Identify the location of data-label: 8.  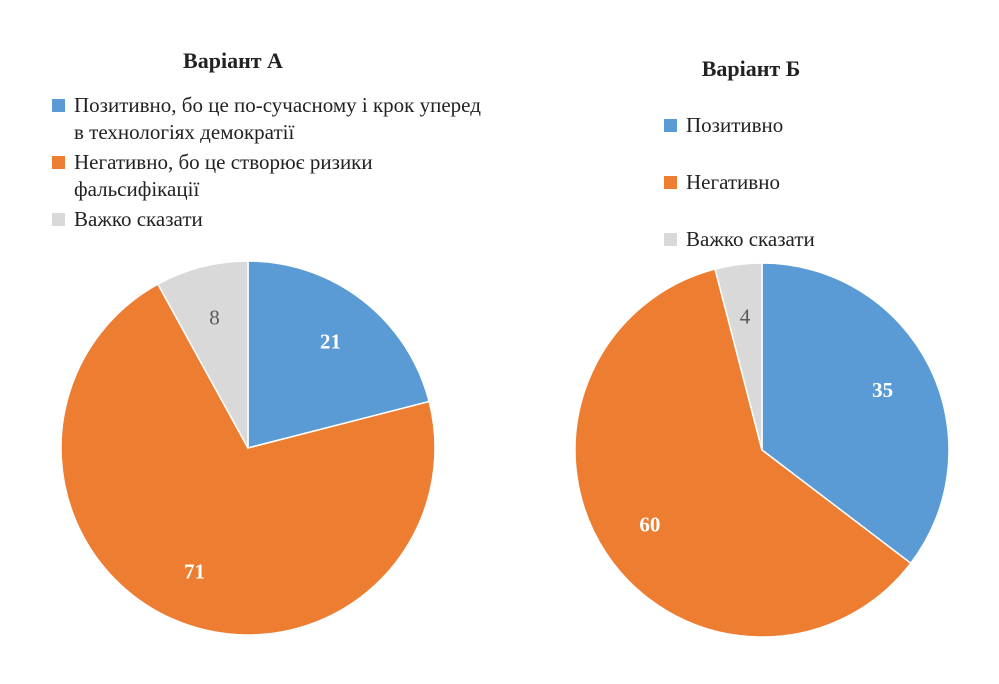
(214, 318).